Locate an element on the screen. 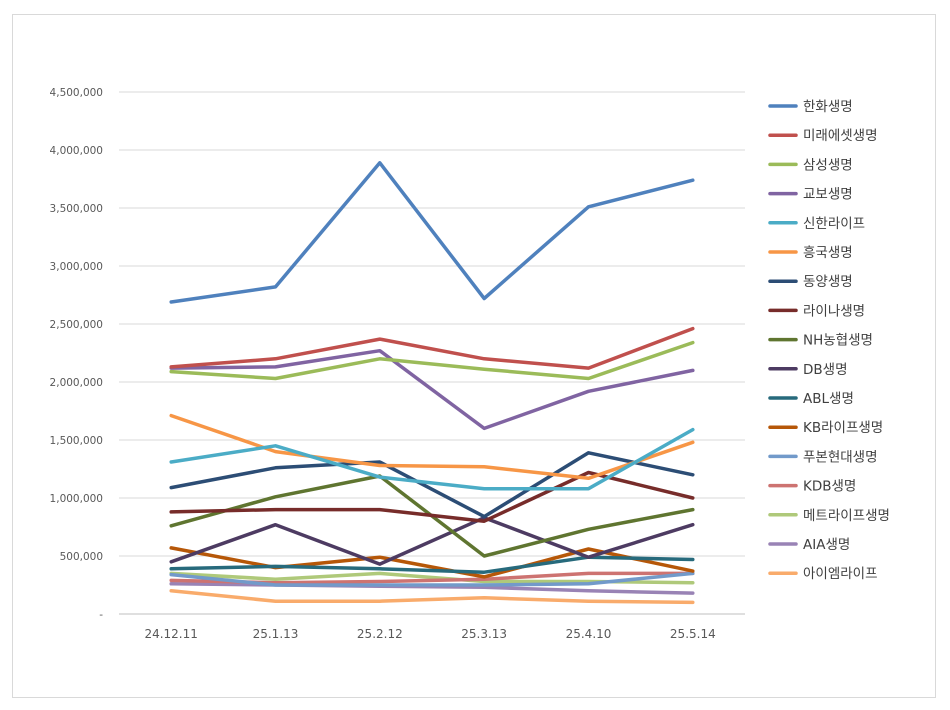 Image resolution: width=950 pixels, height=710 pixels. legend-entry-4: 교보생명 is located at coordinates (810, 195).